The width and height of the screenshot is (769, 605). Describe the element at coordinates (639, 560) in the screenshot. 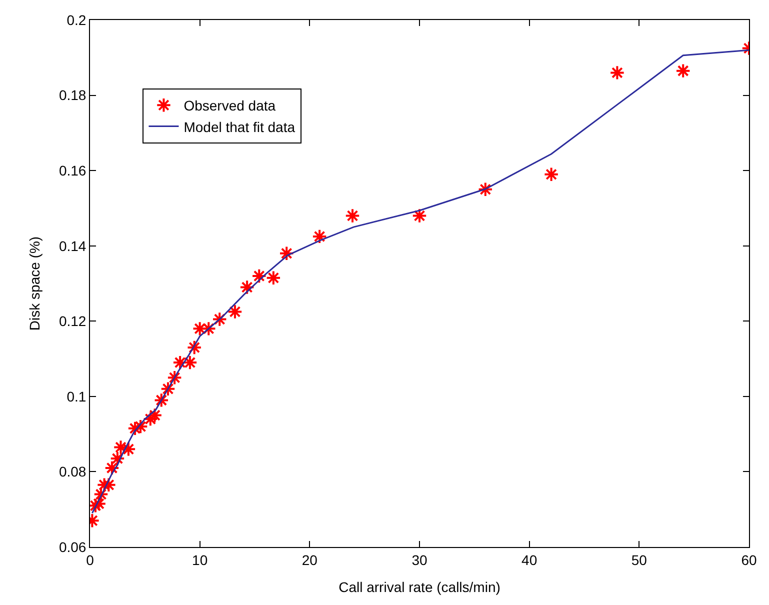

I see `x-tick-label: 50` at that location.